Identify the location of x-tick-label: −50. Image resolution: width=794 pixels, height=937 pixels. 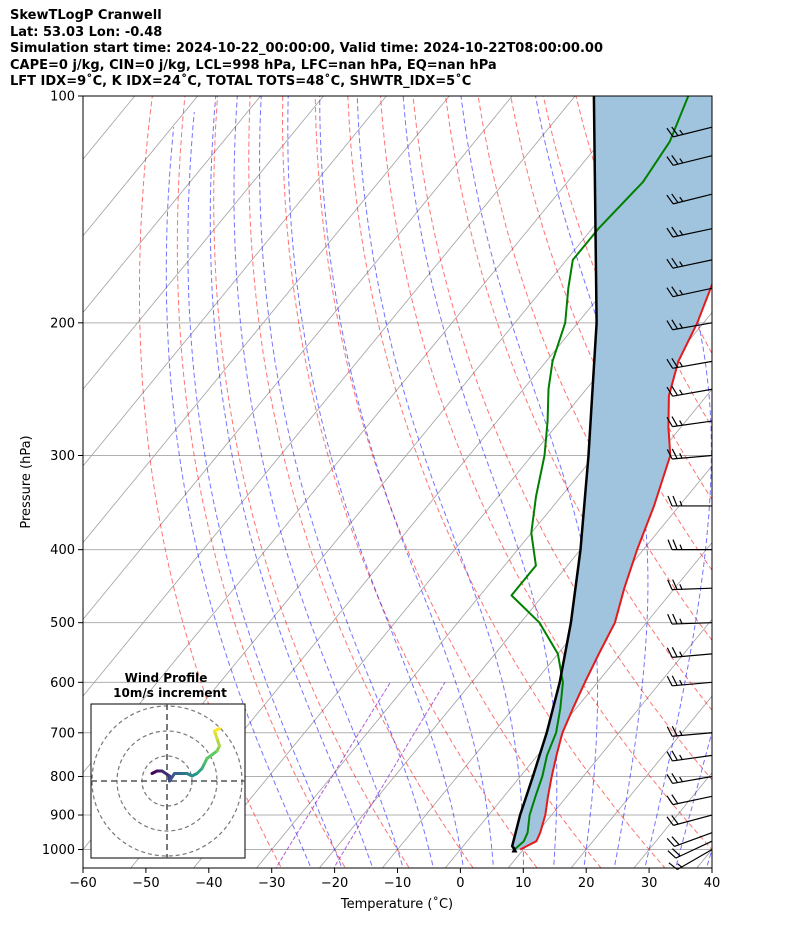
(145, 883).